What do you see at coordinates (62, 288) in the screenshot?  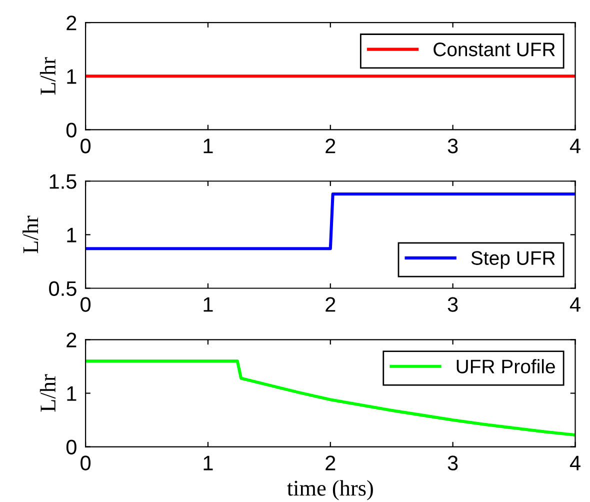 I see `y-tick-label: 0.5` at bounding box center [62, 288].